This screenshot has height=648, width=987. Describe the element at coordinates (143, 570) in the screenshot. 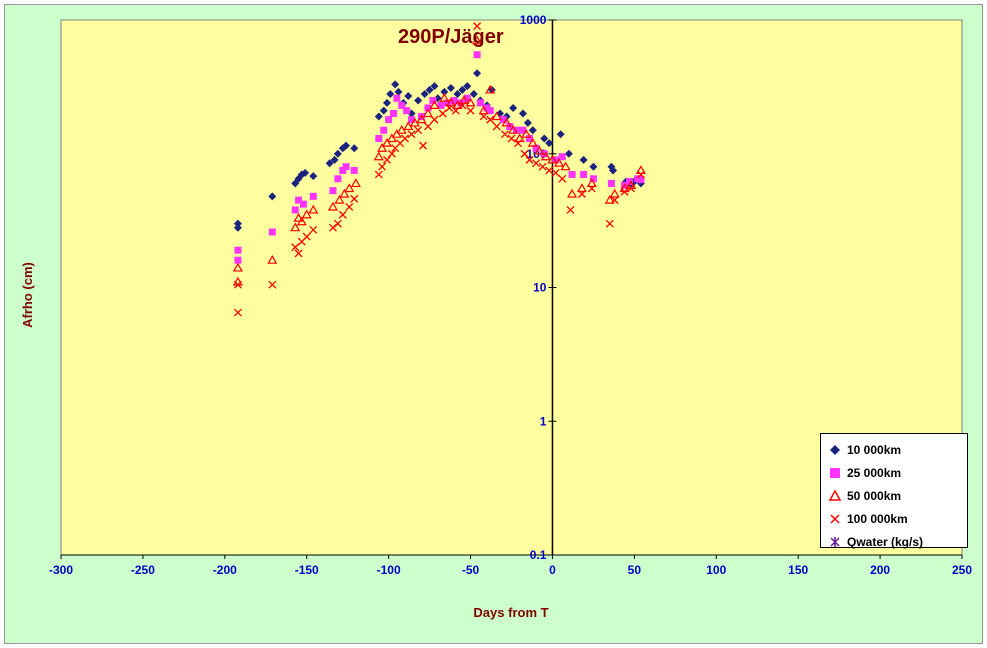

I see `x-tick-label: -250` at that location.